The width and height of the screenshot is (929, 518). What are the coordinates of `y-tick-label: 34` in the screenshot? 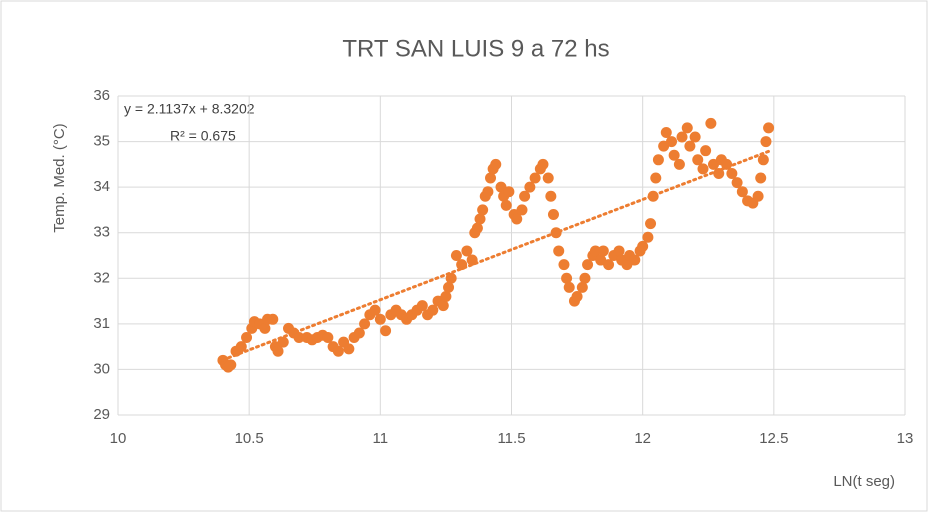 It's located at (101, 186).